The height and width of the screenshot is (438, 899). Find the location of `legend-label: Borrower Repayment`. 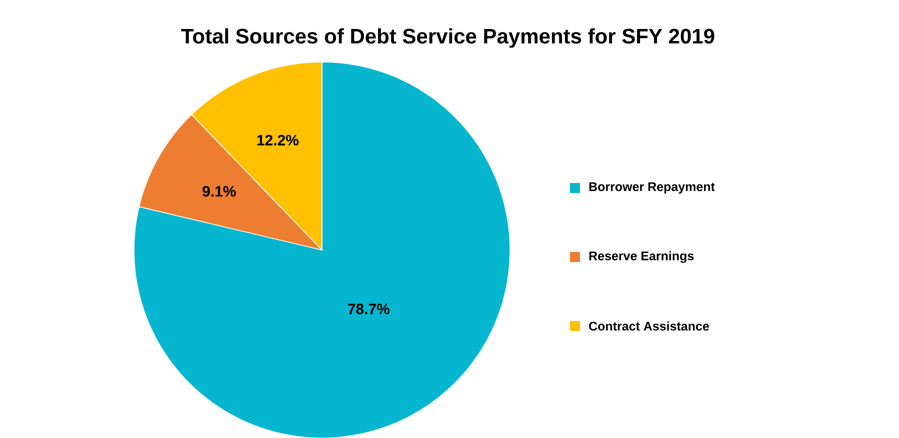

legend-label: Borrower Repayment is located at coordinates (652, 188).